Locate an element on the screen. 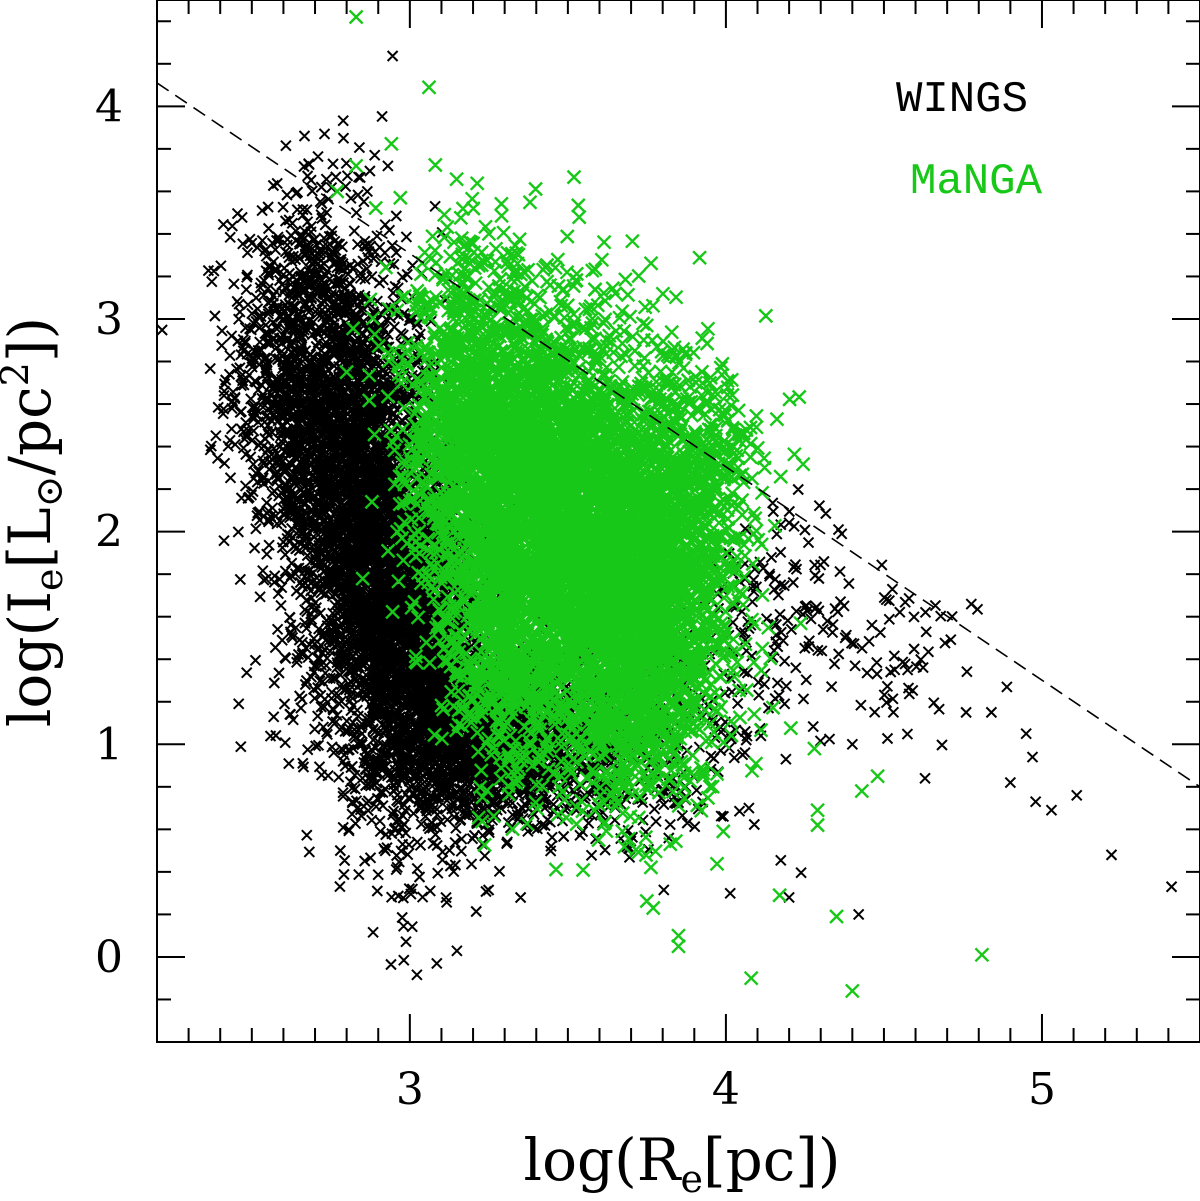  y-tick-label: 2 is located at coordinates (109, 532).